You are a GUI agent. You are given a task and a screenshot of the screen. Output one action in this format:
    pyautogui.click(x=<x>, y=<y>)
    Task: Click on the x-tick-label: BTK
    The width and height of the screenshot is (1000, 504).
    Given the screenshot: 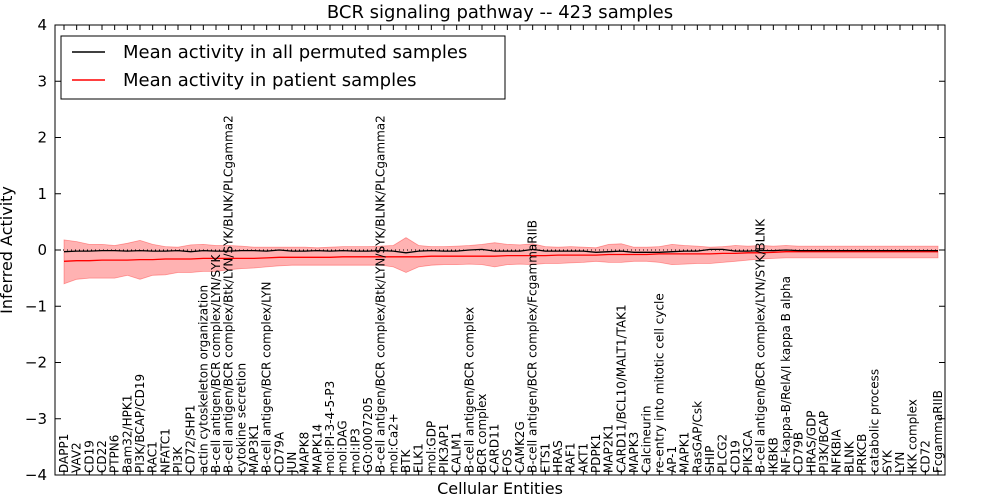 What is the action you would take?
    pyautogui.click(x=406, y=460)
    